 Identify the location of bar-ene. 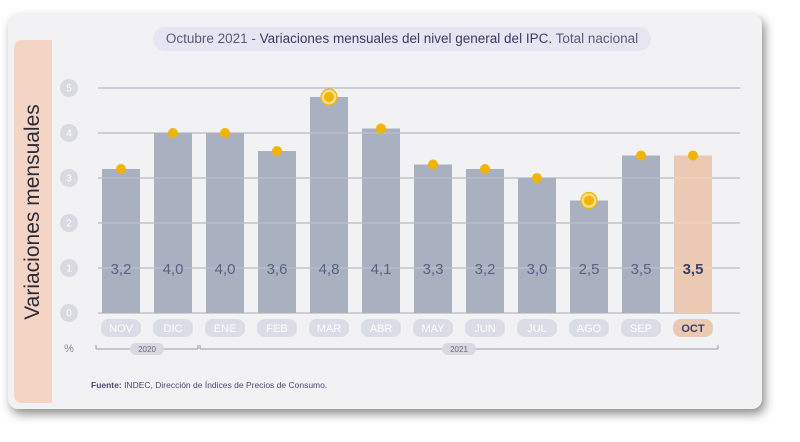
(225, 223).